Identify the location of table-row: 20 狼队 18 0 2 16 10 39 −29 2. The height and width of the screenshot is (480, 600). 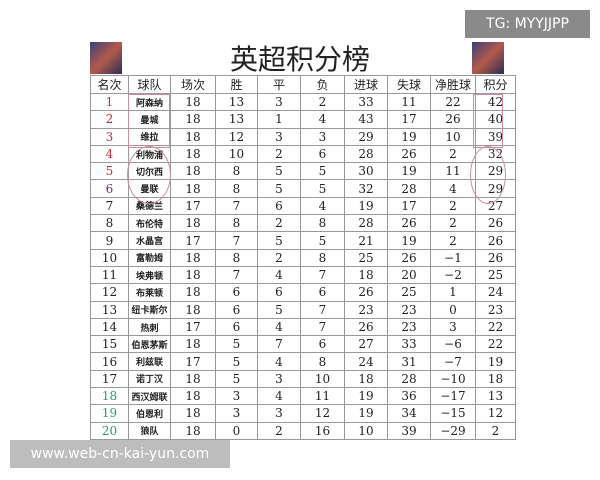
(303, 430).